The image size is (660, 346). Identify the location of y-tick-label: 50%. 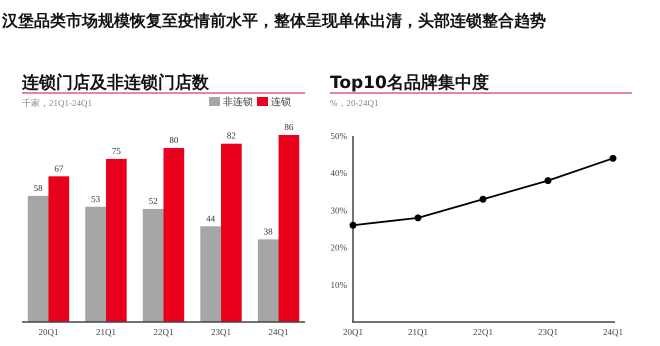
(339, 136).